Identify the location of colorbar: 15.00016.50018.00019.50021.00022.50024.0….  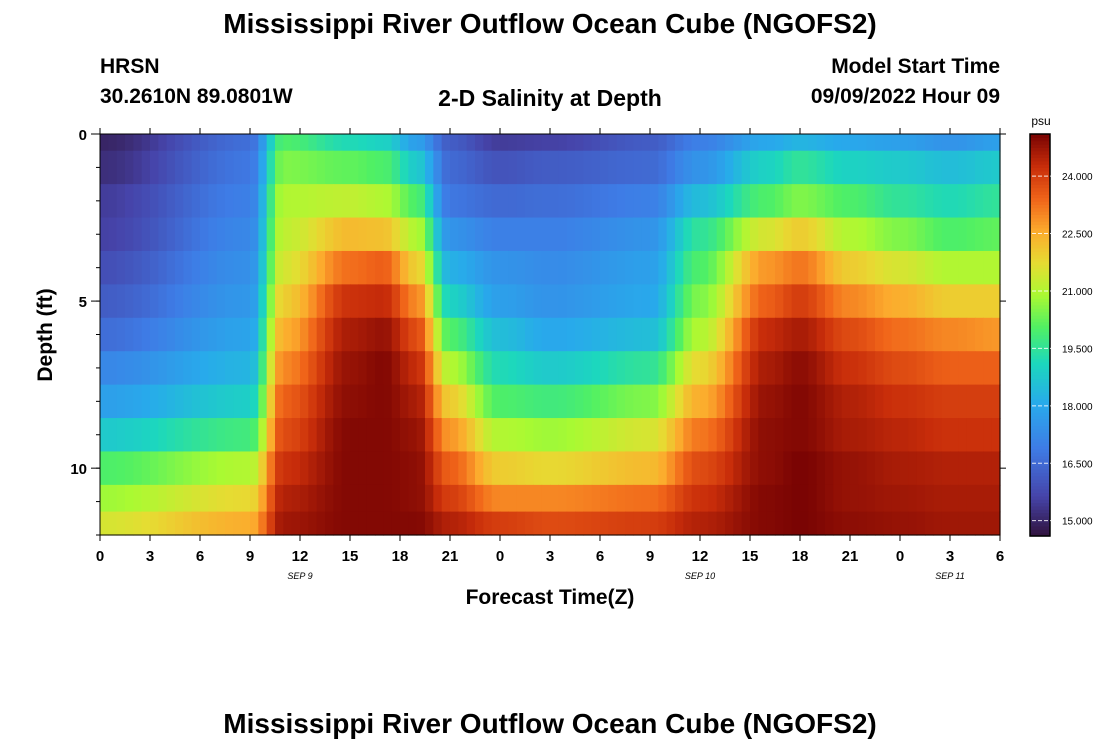
(1061, 335).